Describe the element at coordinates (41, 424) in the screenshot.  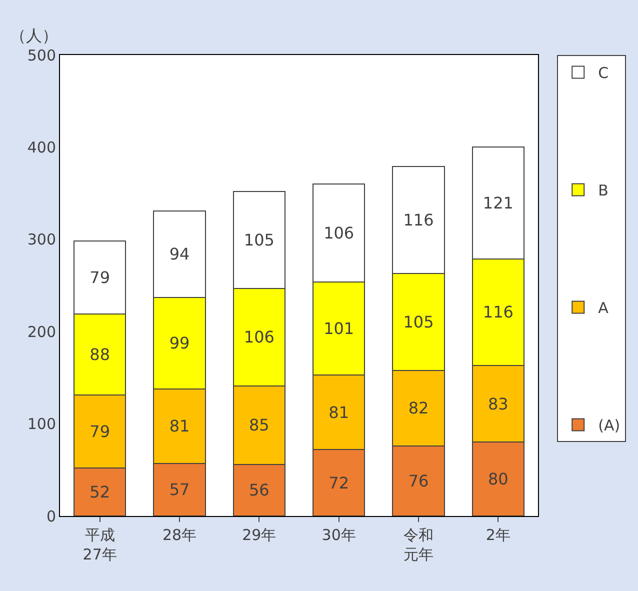
I see `y-tick-label: 100` at that location.